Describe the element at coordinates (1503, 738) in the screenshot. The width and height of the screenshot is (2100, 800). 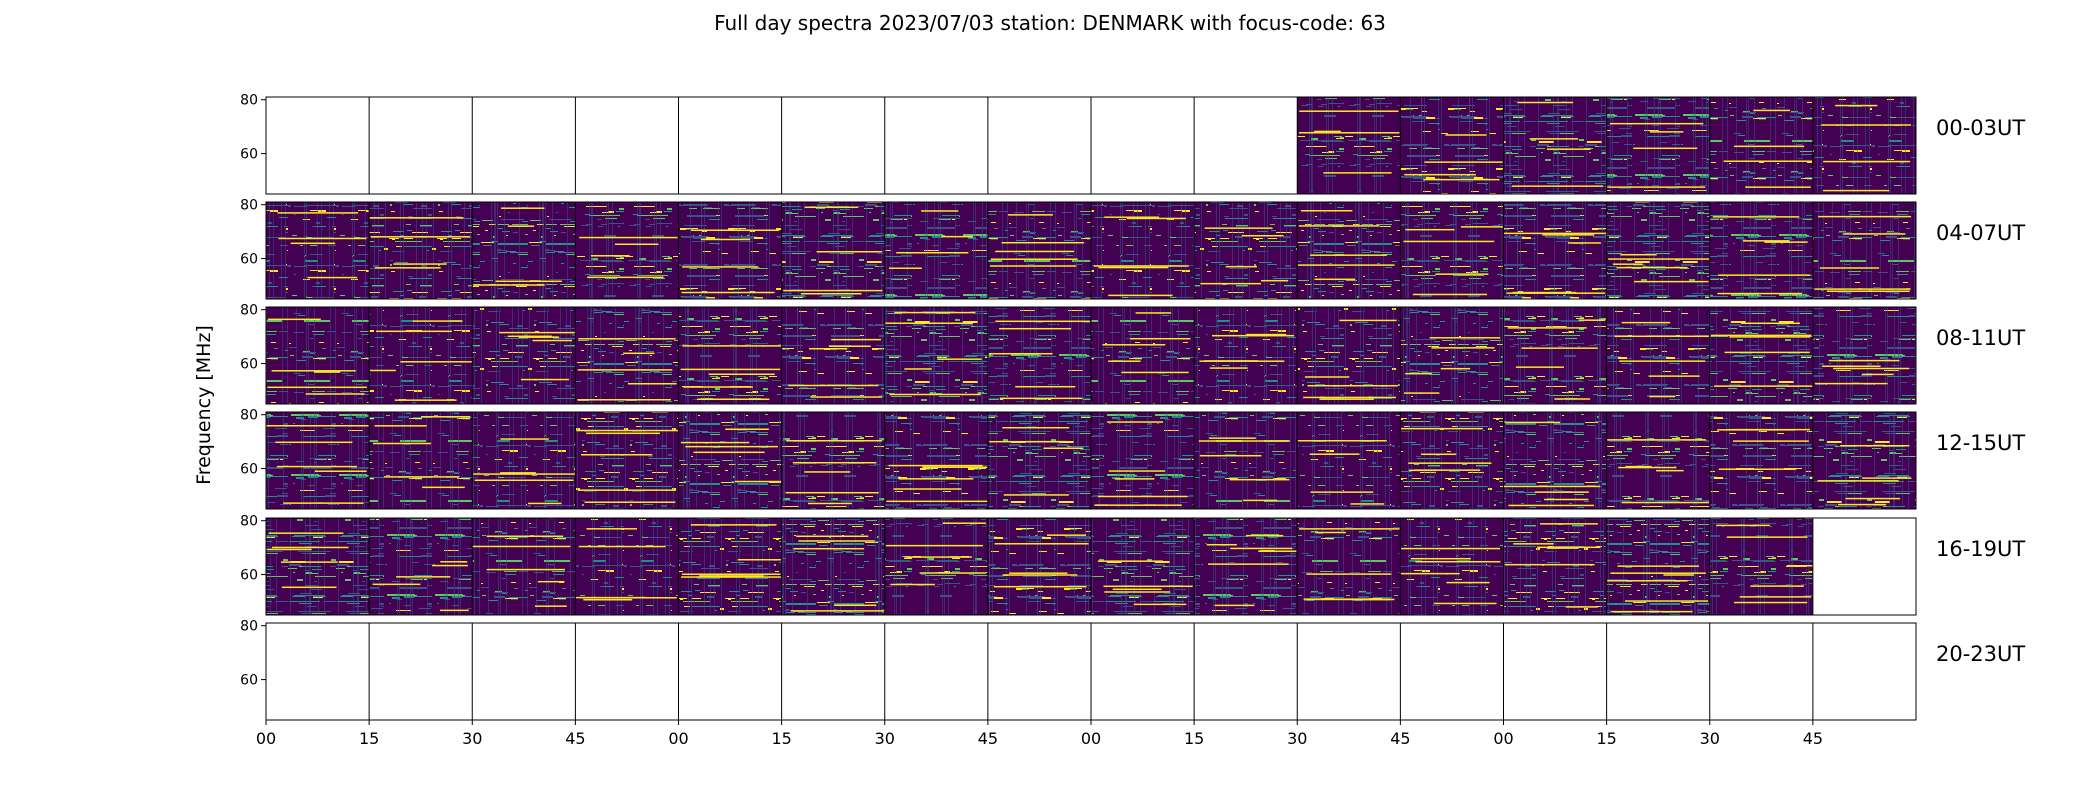
I see `x-tick-label: 00` at that location.